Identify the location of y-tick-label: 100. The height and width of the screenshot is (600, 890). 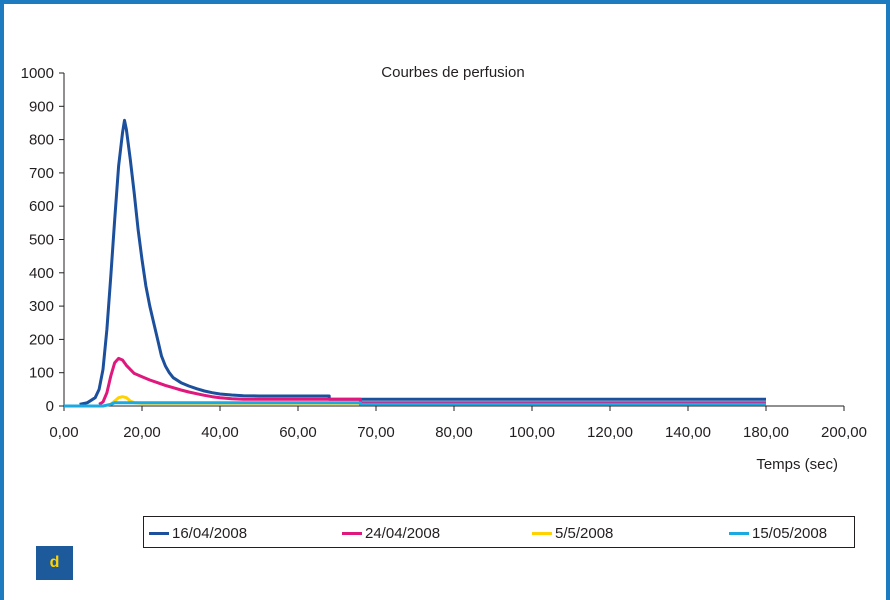
(41, 373).